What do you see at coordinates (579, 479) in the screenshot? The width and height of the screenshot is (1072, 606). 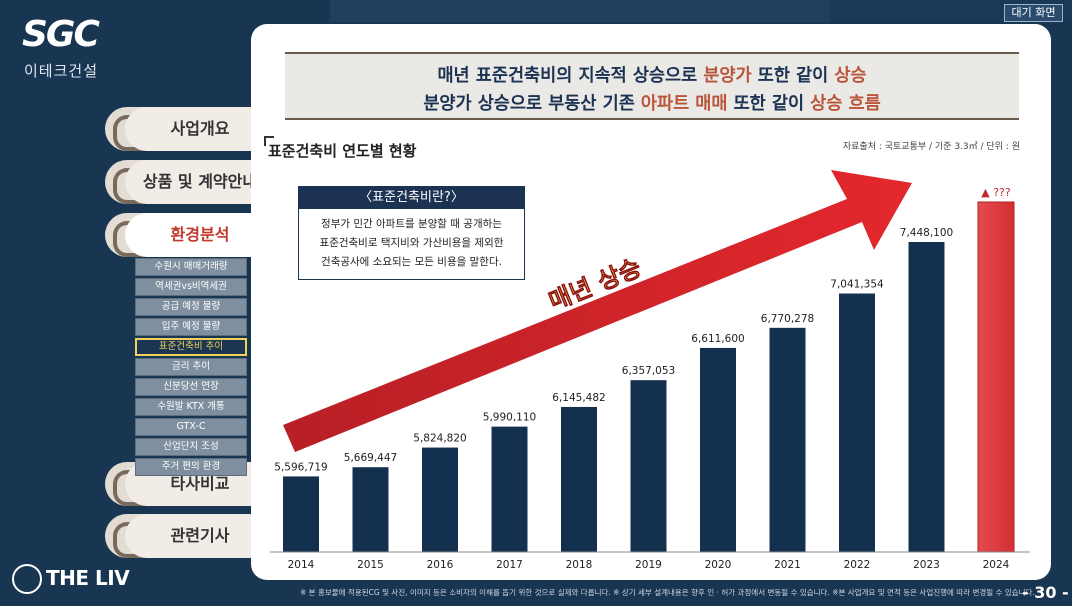 I see `bar-2018` at bounding box center [579, 479].